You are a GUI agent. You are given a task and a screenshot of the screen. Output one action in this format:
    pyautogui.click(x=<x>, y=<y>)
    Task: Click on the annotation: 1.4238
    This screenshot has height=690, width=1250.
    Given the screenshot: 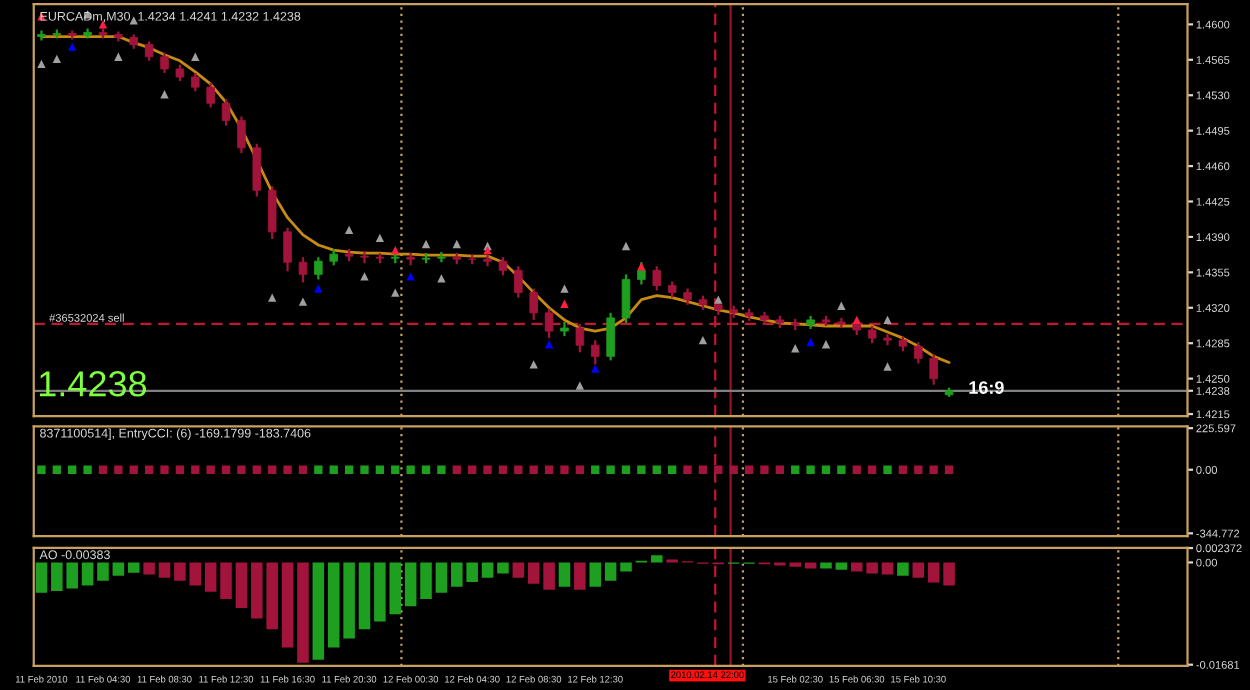 What is the action you would take?
    pyautogui.click(x=93, y=384)
    